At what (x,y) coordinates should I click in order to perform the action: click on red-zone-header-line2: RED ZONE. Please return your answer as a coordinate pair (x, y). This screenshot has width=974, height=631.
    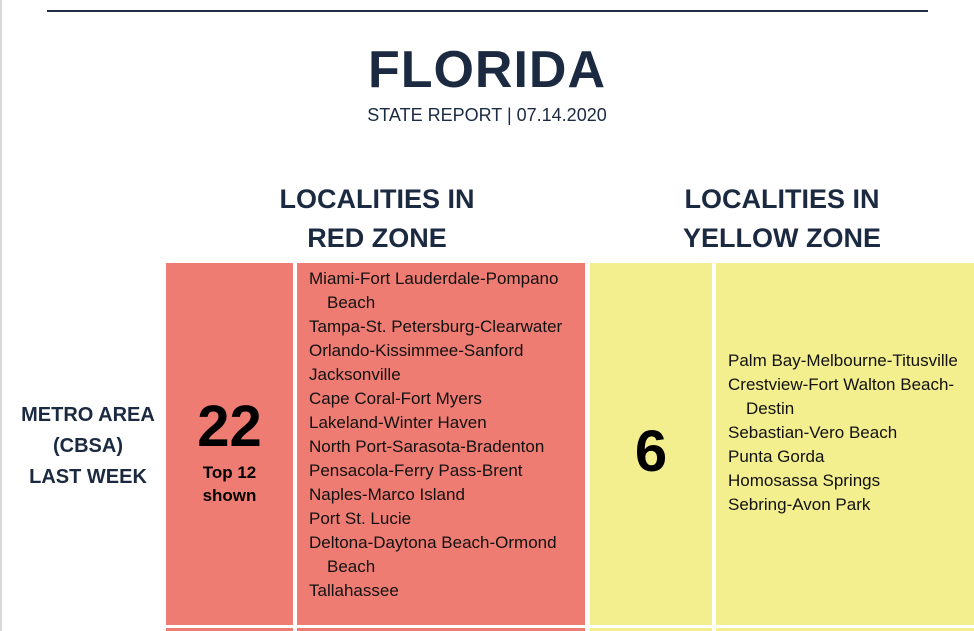
    Looking at the image, I should click on (377, 238).